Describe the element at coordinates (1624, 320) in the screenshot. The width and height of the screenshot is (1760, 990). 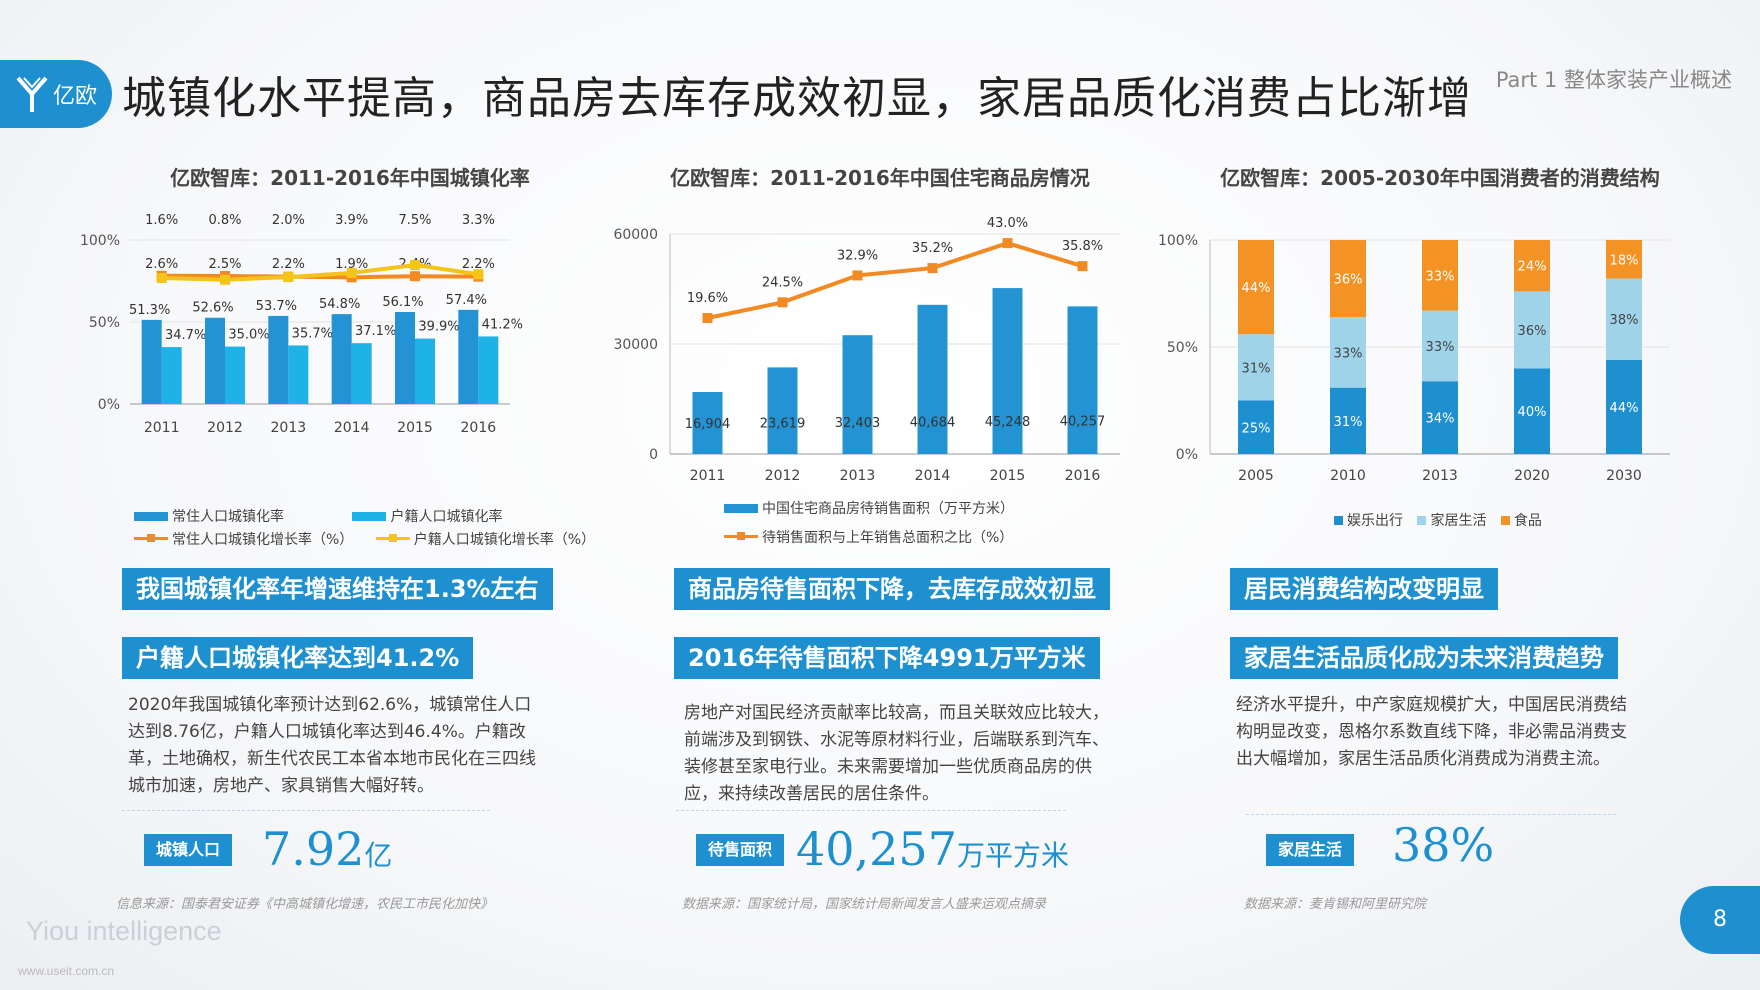
I see `data-label: 38%` at that location.